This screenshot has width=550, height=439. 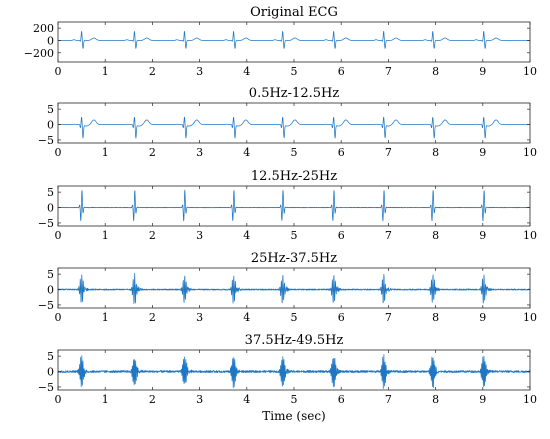 I want to click on x-axis-label: Time (sec), so click(x=293, y=416).